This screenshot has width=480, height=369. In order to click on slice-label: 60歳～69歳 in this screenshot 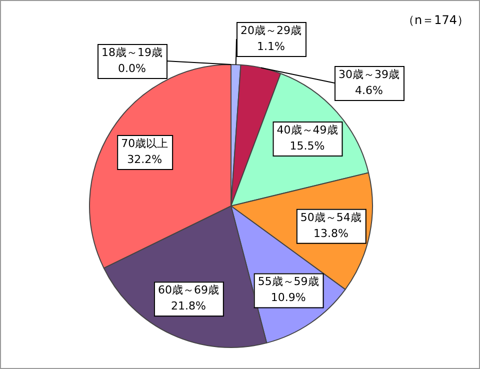, I will do `click(188, 289)`.